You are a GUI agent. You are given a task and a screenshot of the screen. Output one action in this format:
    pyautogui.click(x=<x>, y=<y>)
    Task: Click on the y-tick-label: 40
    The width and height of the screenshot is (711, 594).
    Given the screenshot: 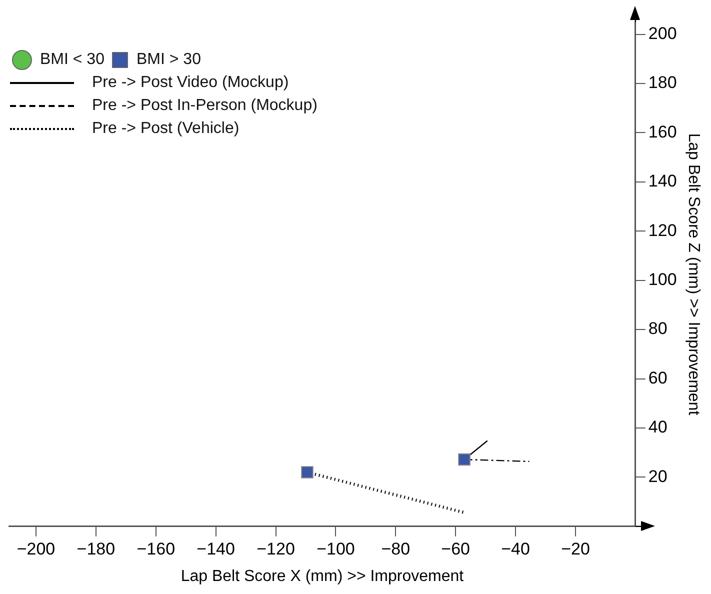 What is the action you would take?
    pyautogui.click(x=658, y=427)
    